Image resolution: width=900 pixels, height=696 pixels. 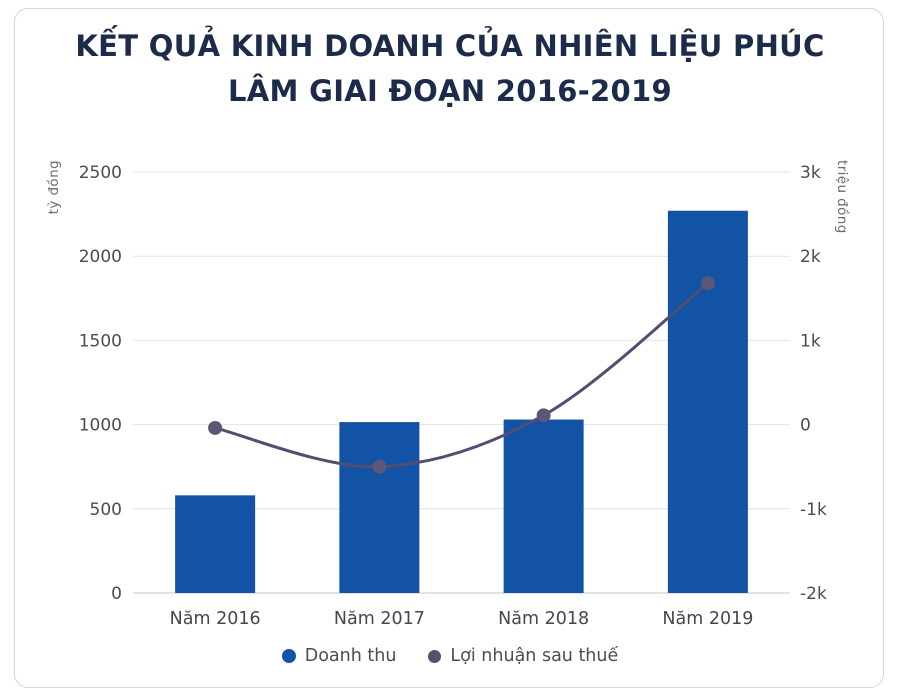 I want to click on right-axis-title: triệu đồng, so click(x=842, y=197).